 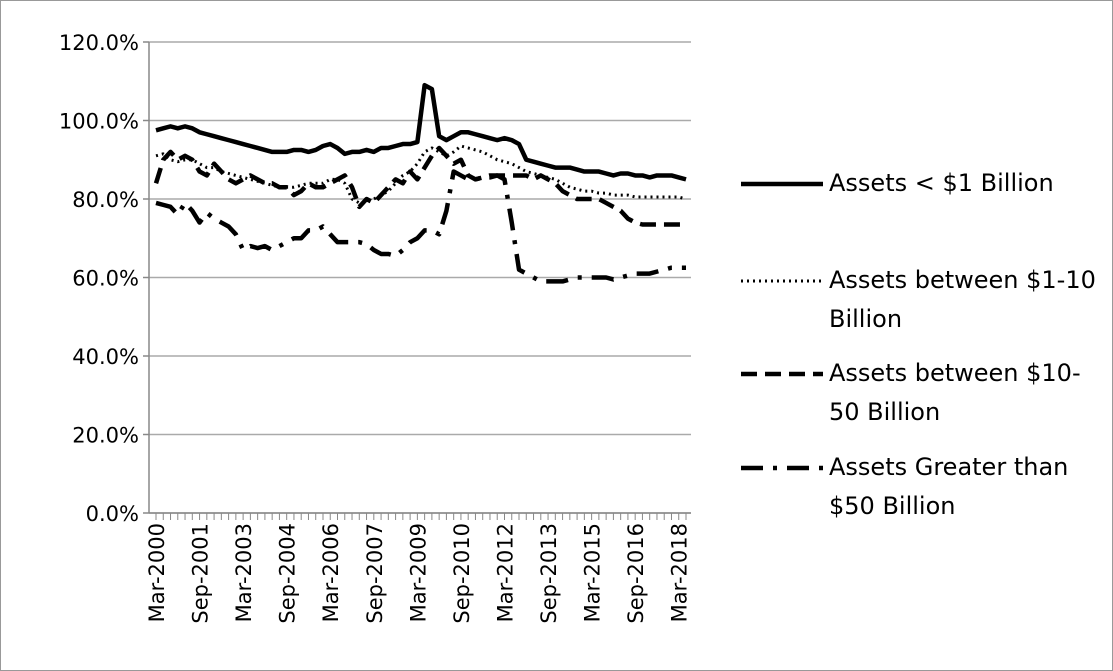 What do you see at coordinates (288, 573) in the screenshot?
I see `x-tick-label: Sep-2004` at bounding box center [288, 573].